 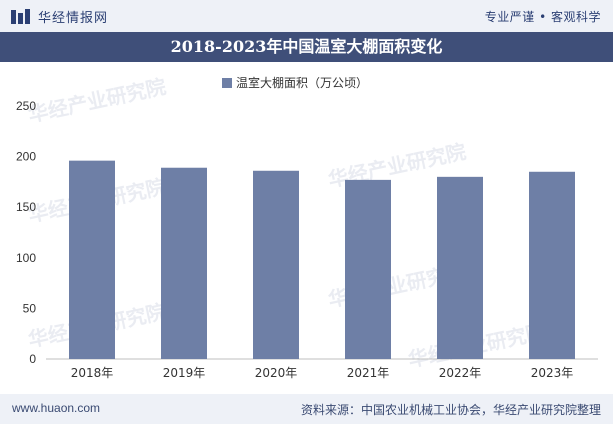 I want to click on footer: www.huaon.com 资料来源：中国农业机械工业协会，华经产业研究院整理, so click(x=306, y=409).